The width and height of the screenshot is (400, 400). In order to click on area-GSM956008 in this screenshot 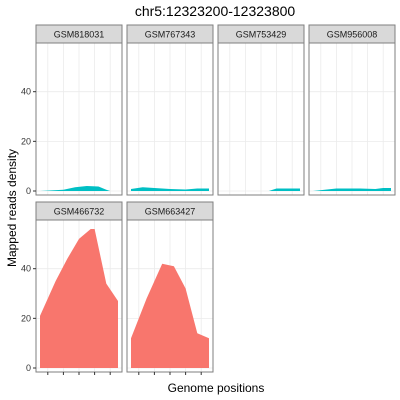, I will do `click(352, 189)`.